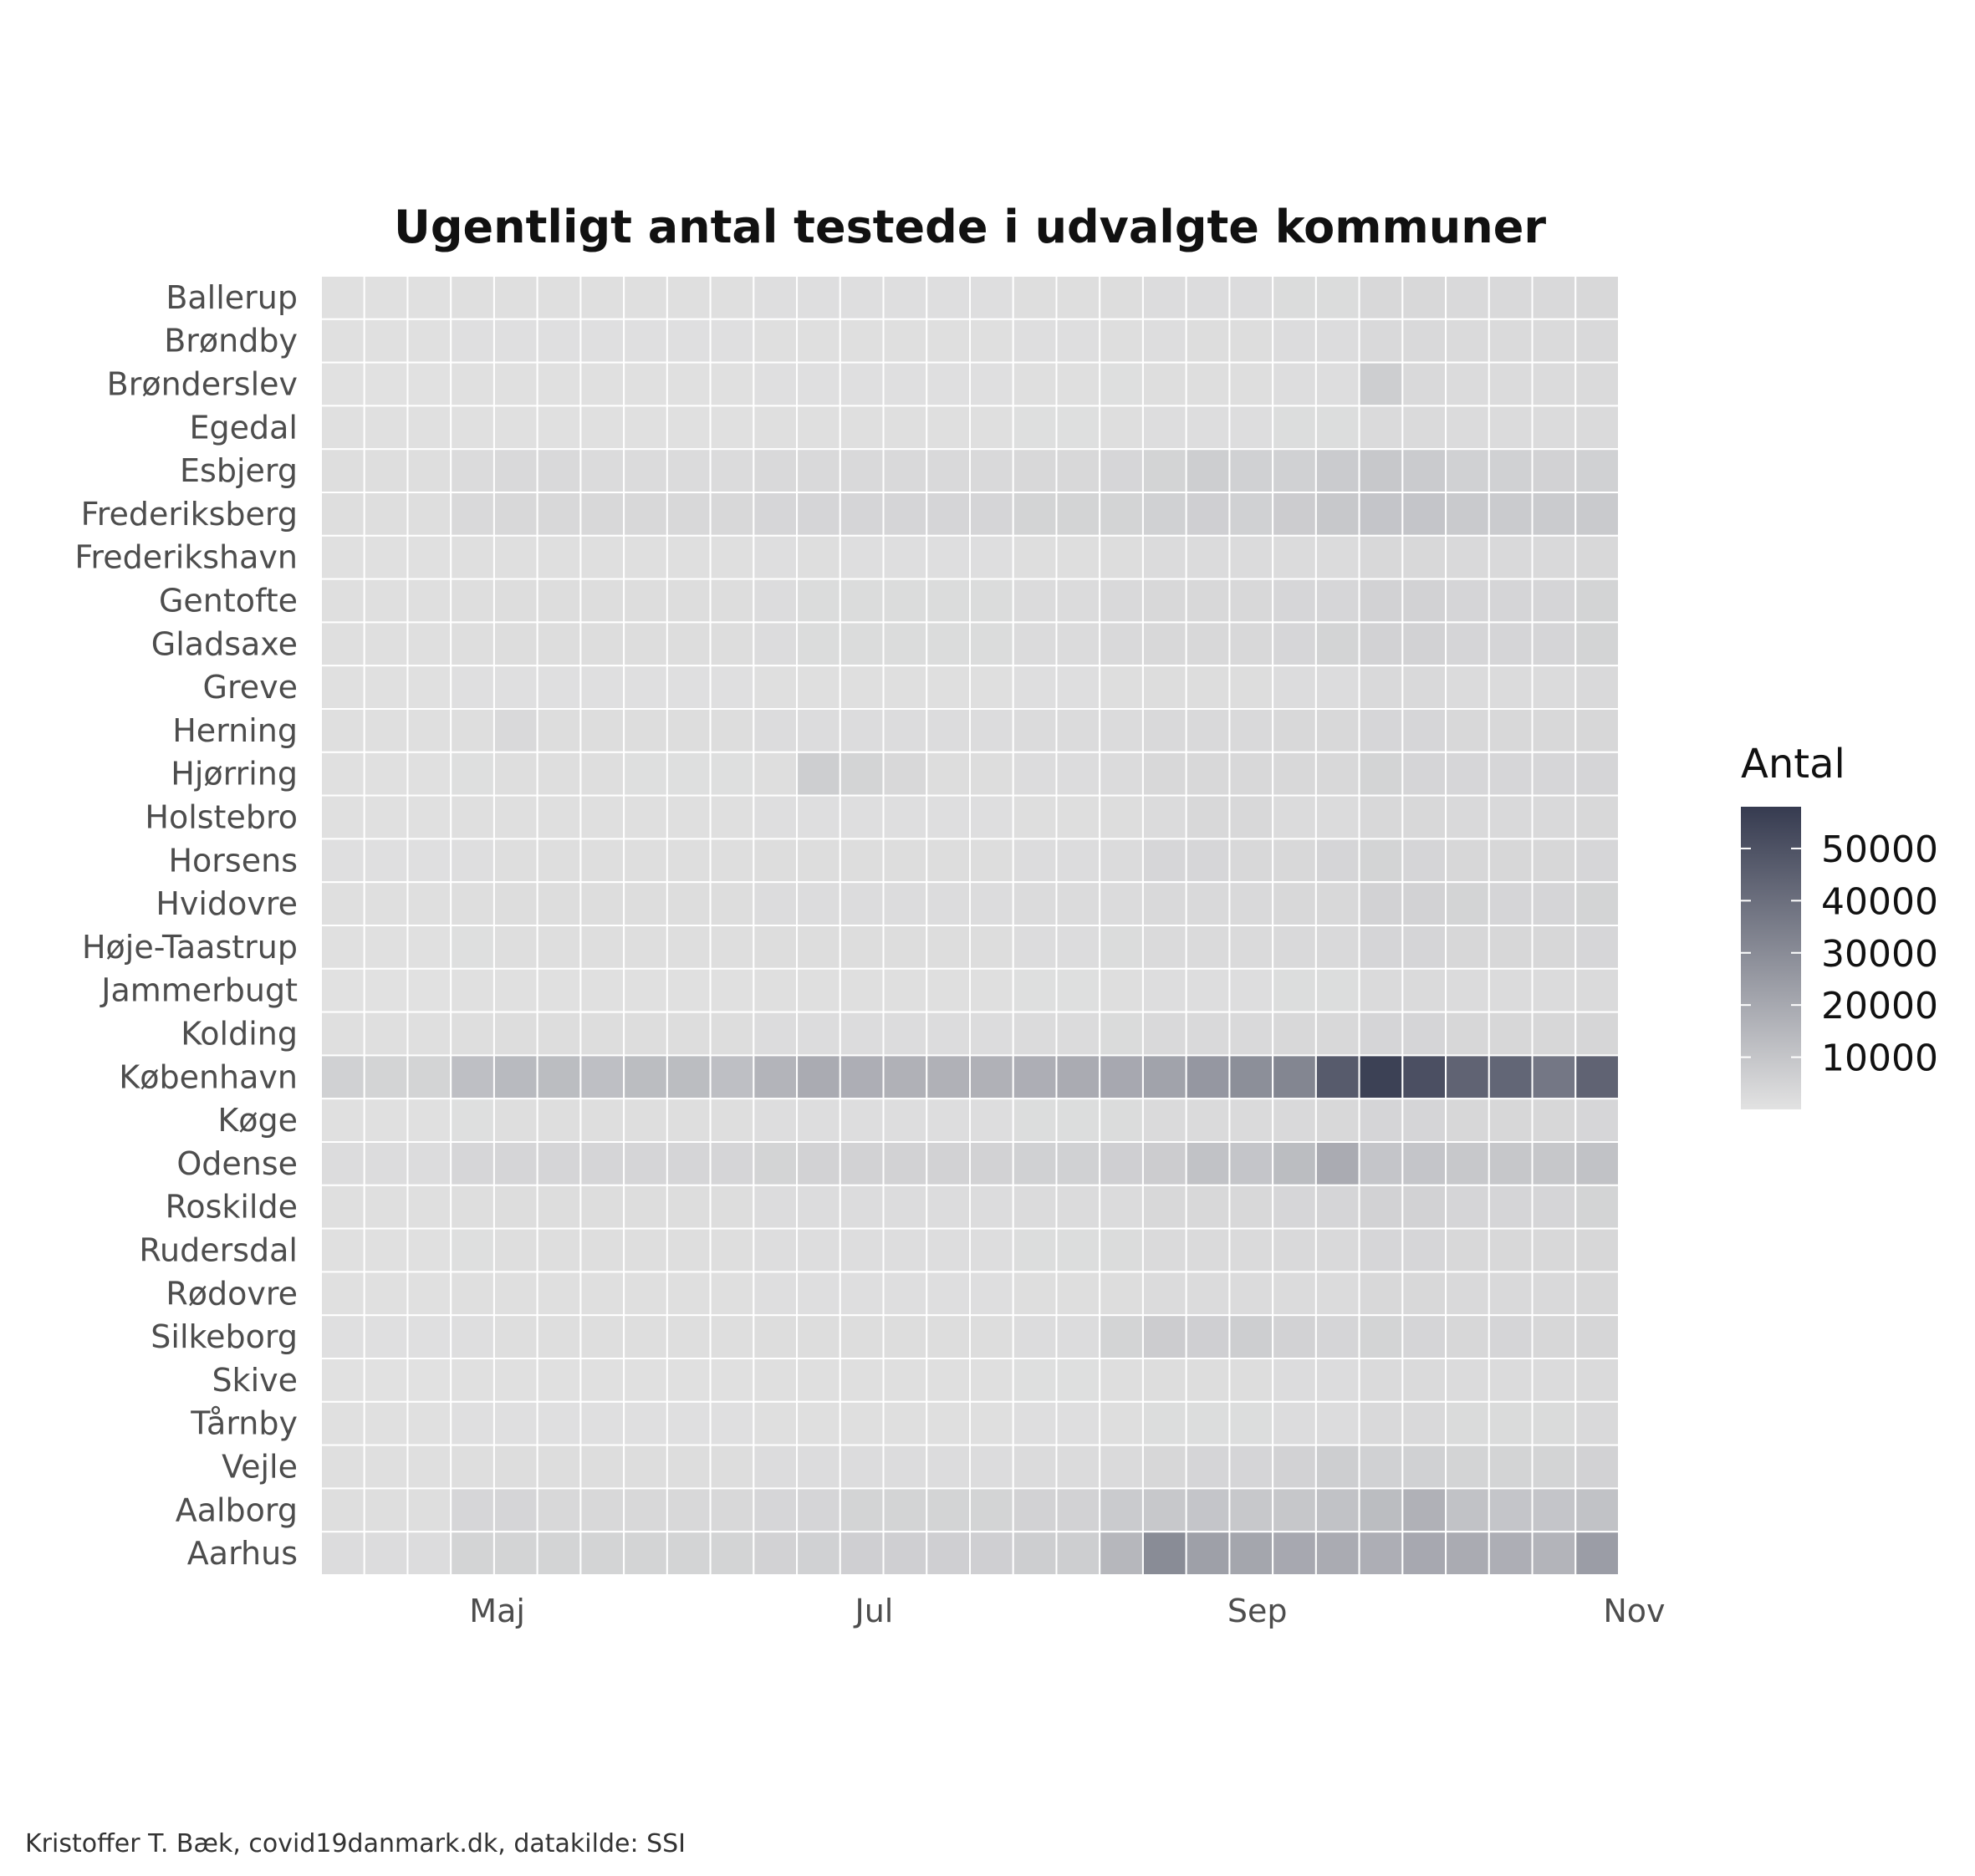 The image size is (1975, 1876). Describe the element at coordinates (232, 1207) in the screenshot. I see `row-label: Roskilde` at that location.